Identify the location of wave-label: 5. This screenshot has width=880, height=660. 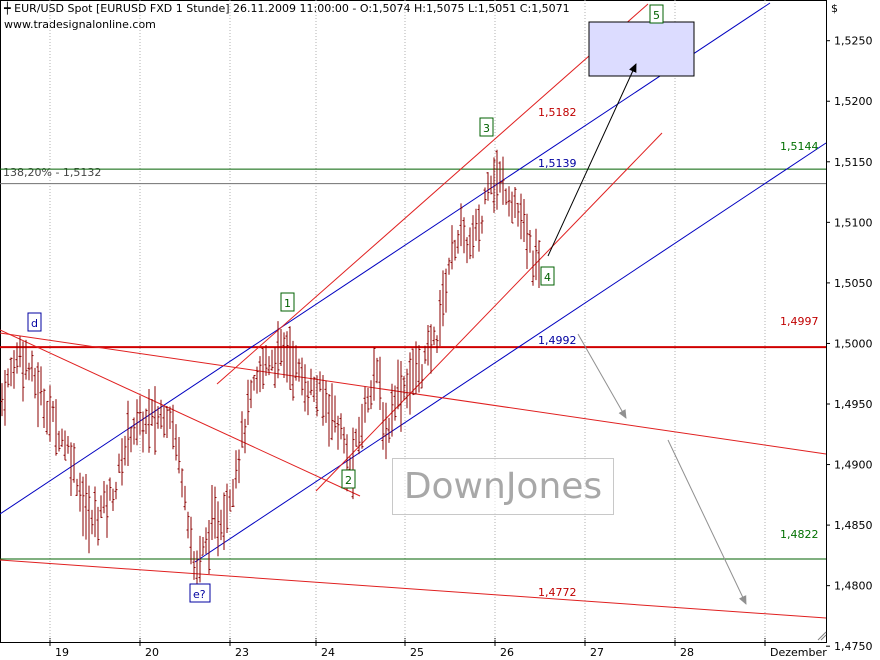
(656, 15).